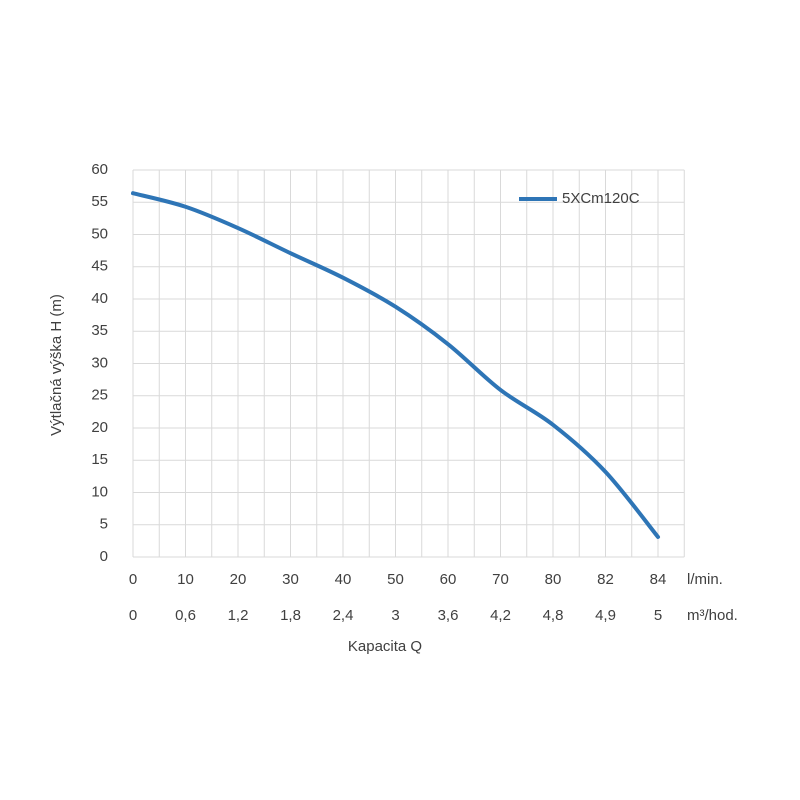 This screenshot has width=800, height=800. Describe the element at coordinates (658, 615) in the screenshot. I see `x2-tick-label: 5` at that location.